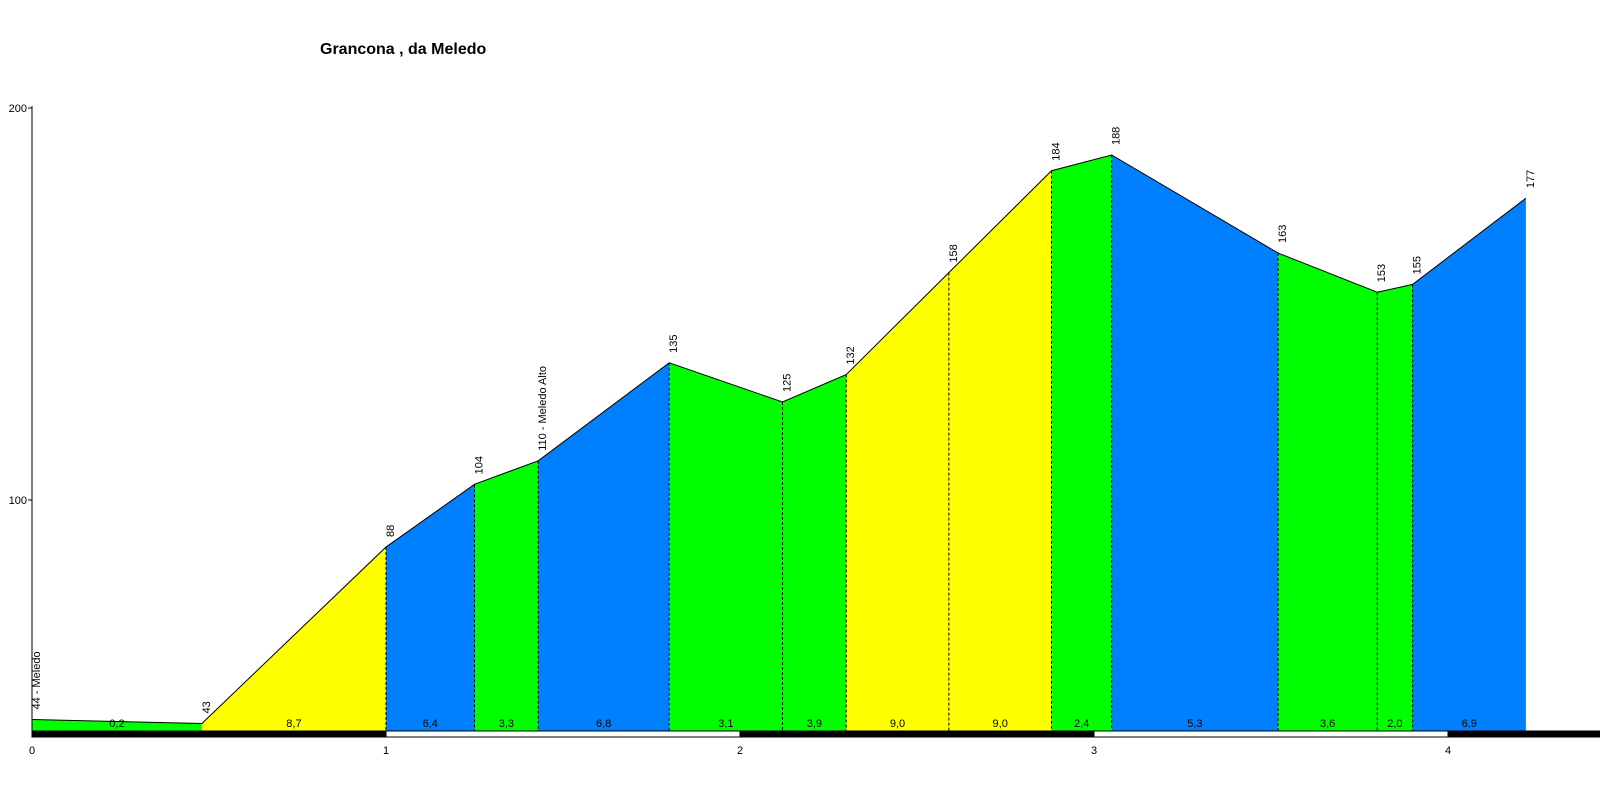 The image size is (1600, 800). I want to click on elevation-label: 135, so click(674, 343).